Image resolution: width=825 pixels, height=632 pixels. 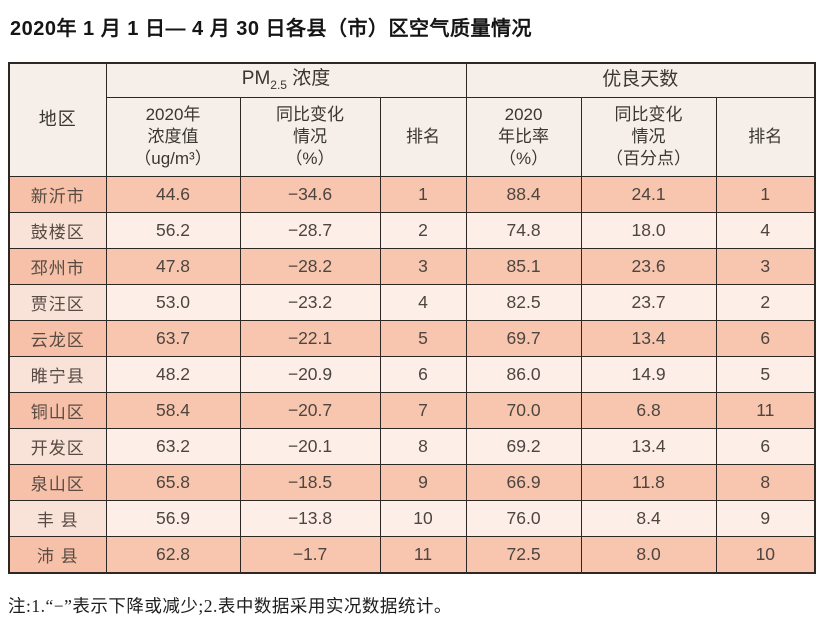 What do you see at coordinates (310, 230) in the screenshot?
I see `pm-change-cell: −28.7` at bounding box center [310, 230].